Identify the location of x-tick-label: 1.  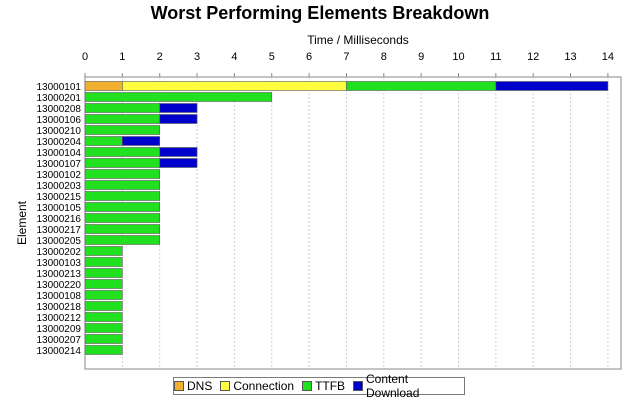
(122, 57).